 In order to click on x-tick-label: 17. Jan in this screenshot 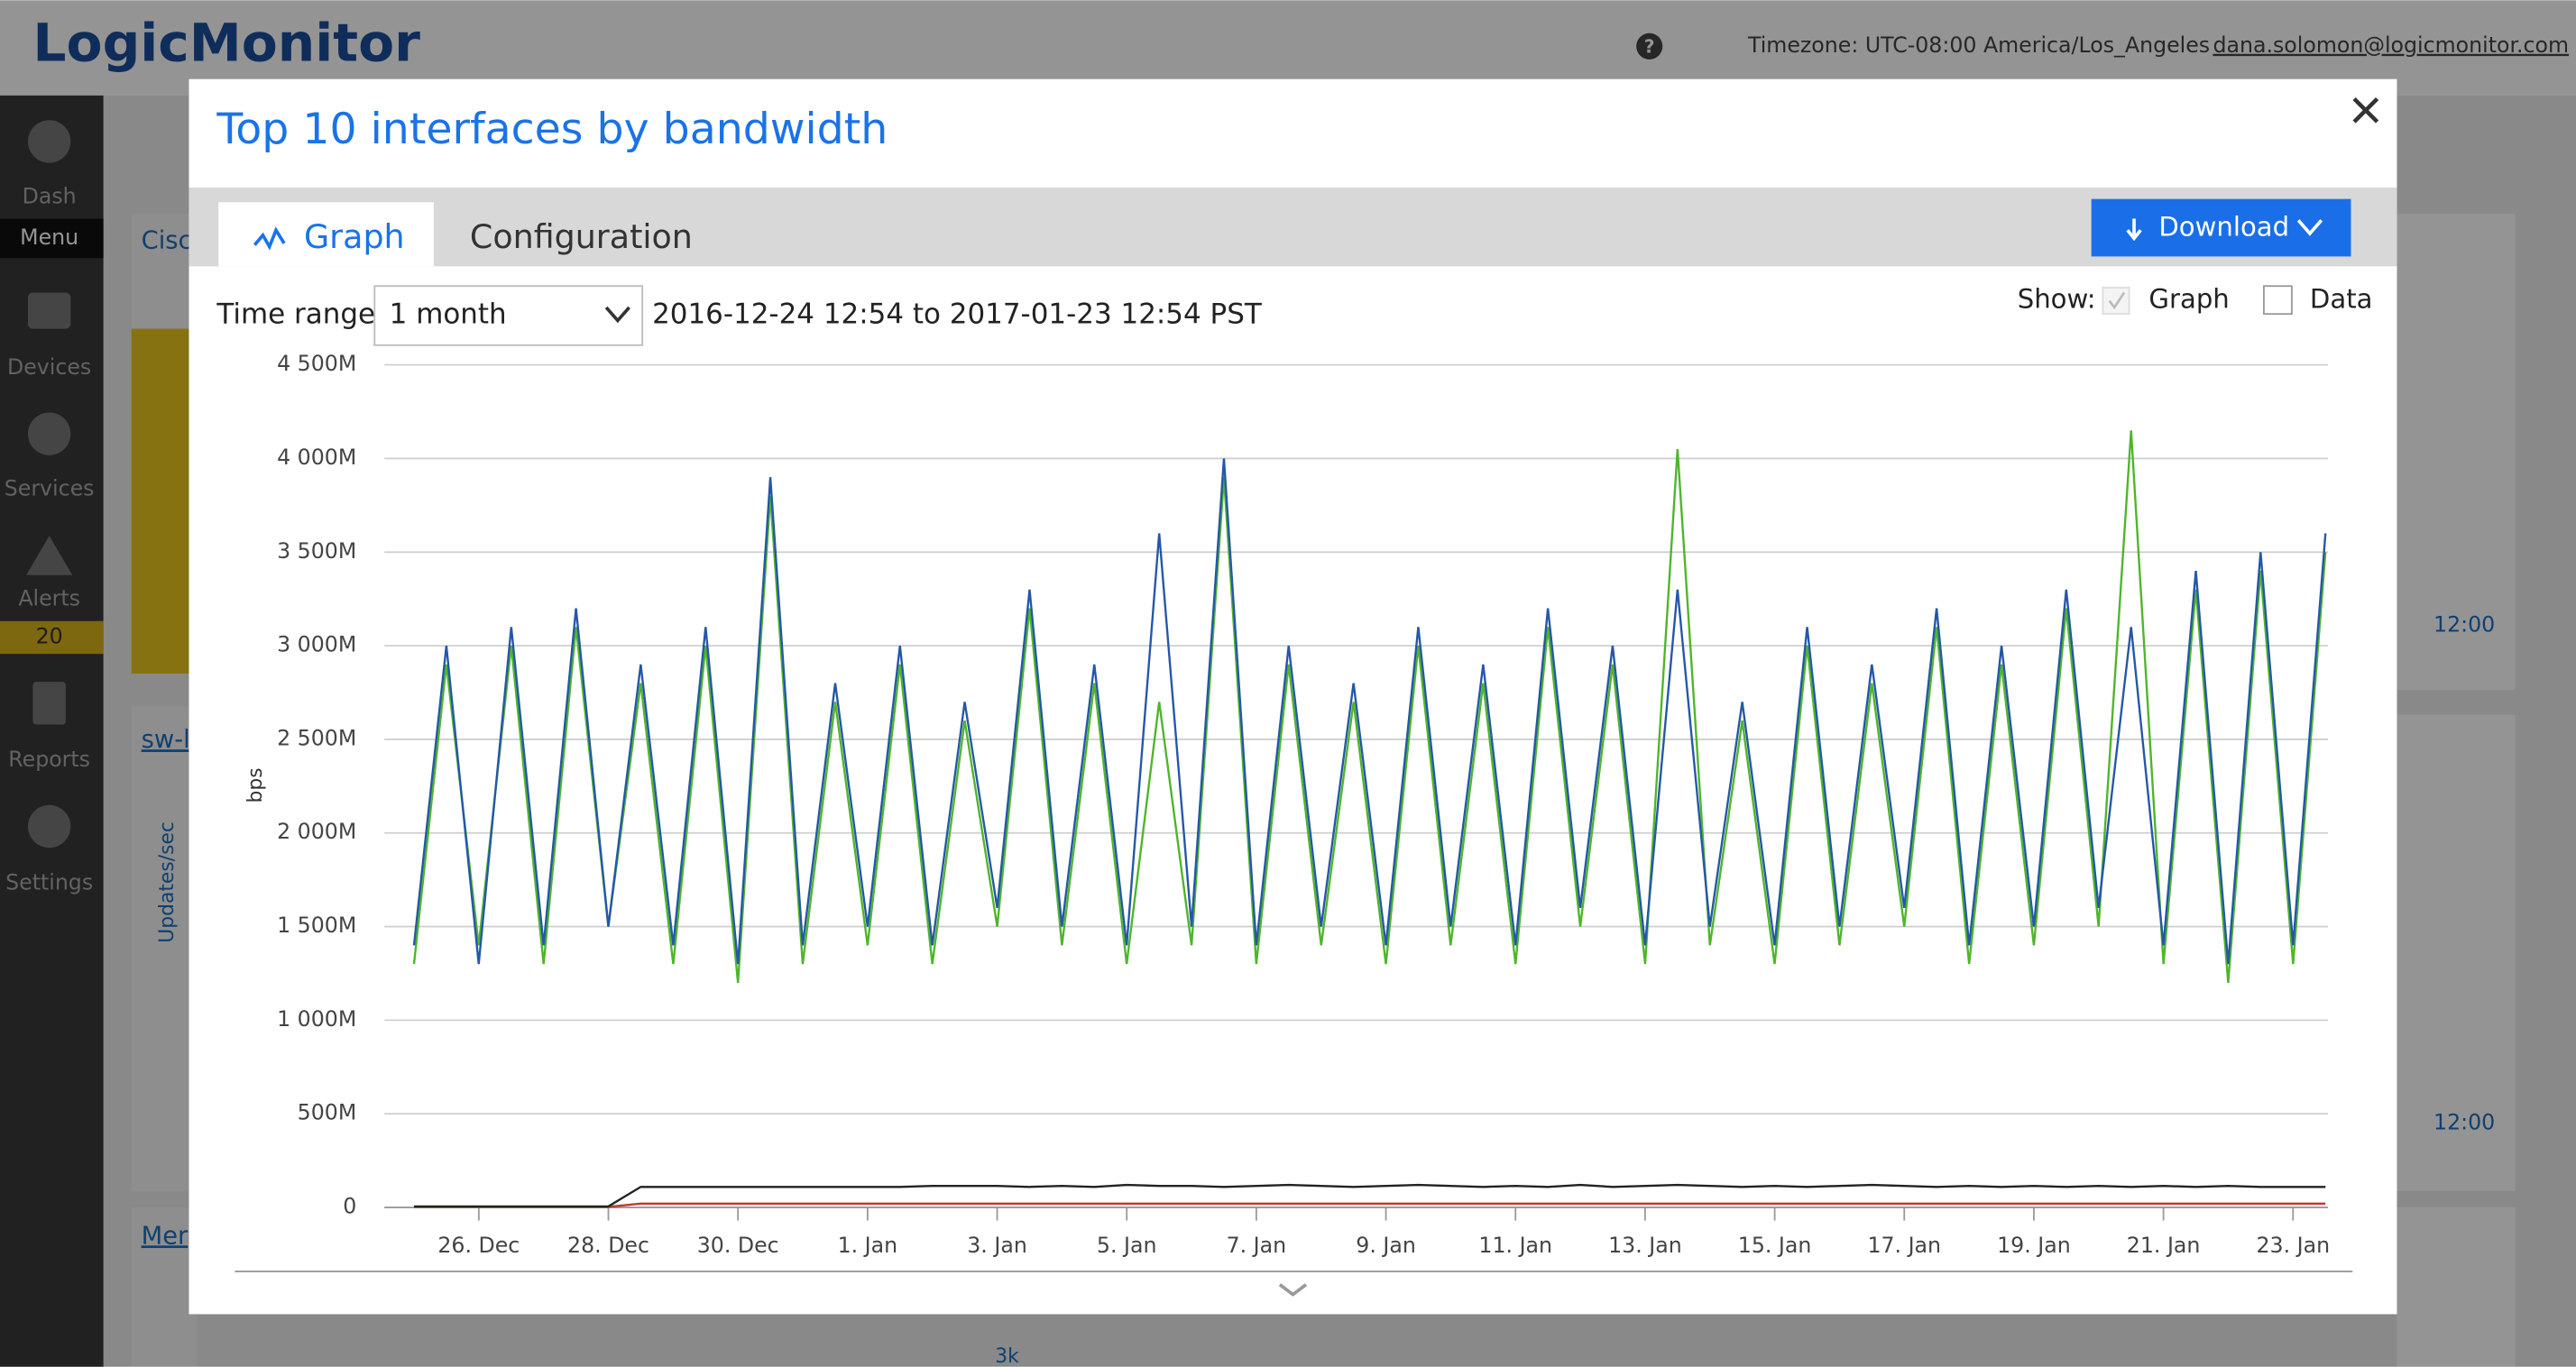, I will do `click(1904, 1245)`.